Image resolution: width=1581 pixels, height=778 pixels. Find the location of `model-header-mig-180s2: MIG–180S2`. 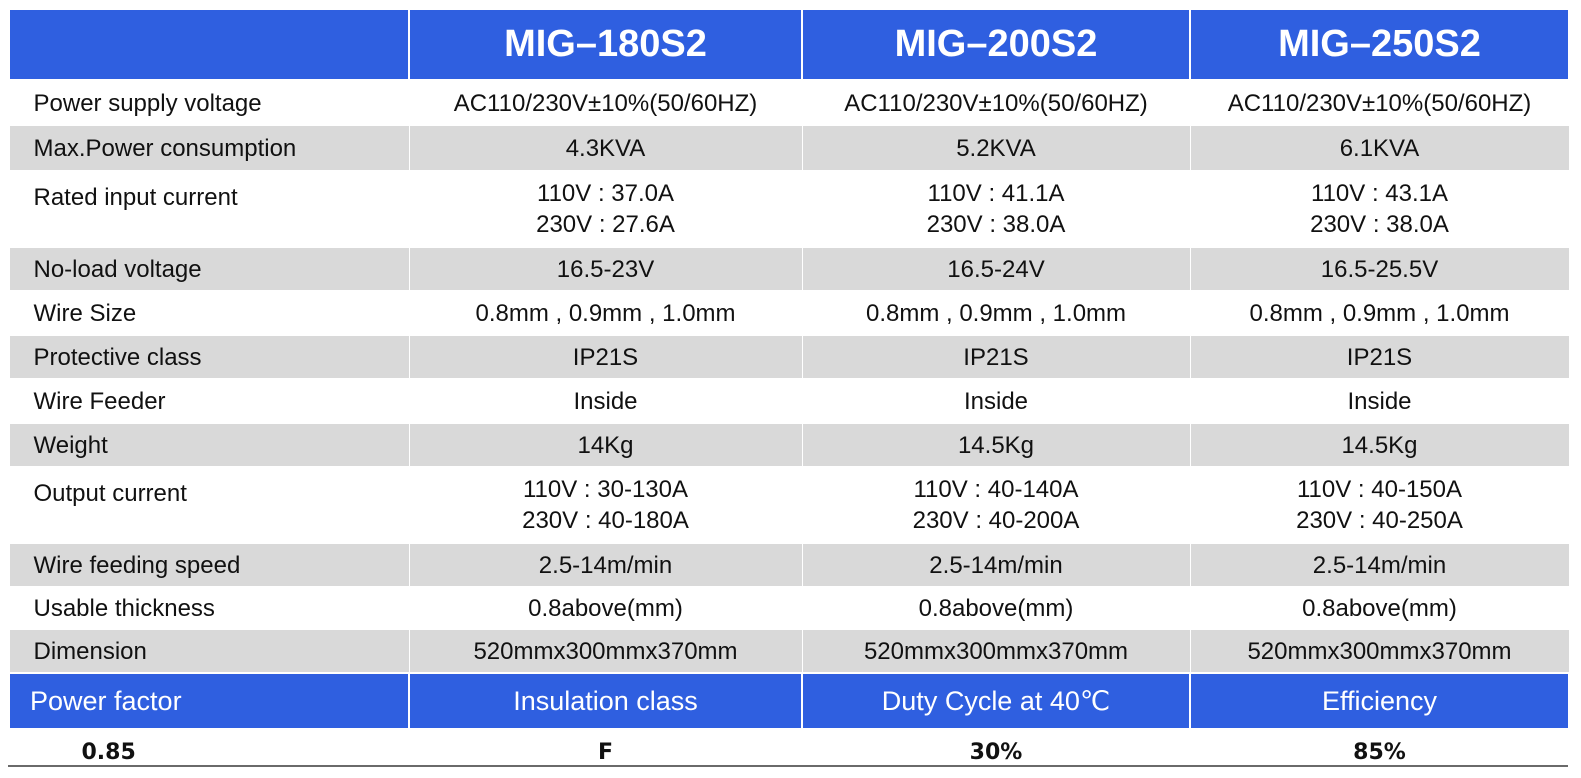

model-header-mig-180s2: MIG–180S2 is located at coordinates (605, 44).